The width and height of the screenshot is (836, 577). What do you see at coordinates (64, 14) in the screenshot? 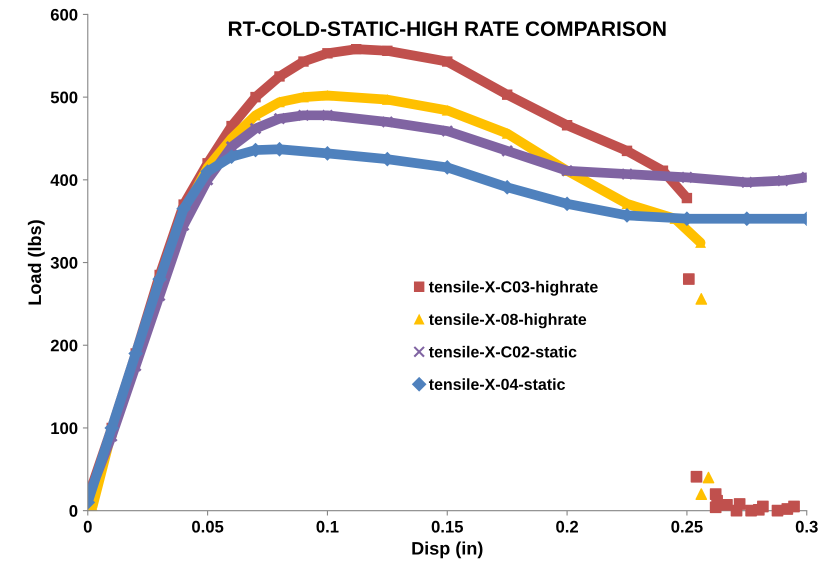
I see `y-tick-label: 600` at bounding box center [64, 14].